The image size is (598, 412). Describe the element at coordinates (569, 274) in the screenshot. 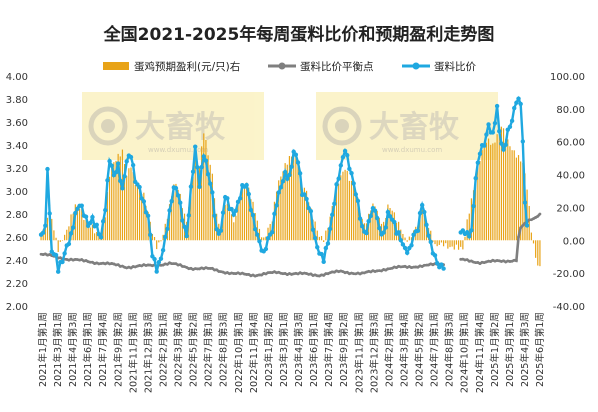

I see `y-right-tick-label: -20.00` at that location.